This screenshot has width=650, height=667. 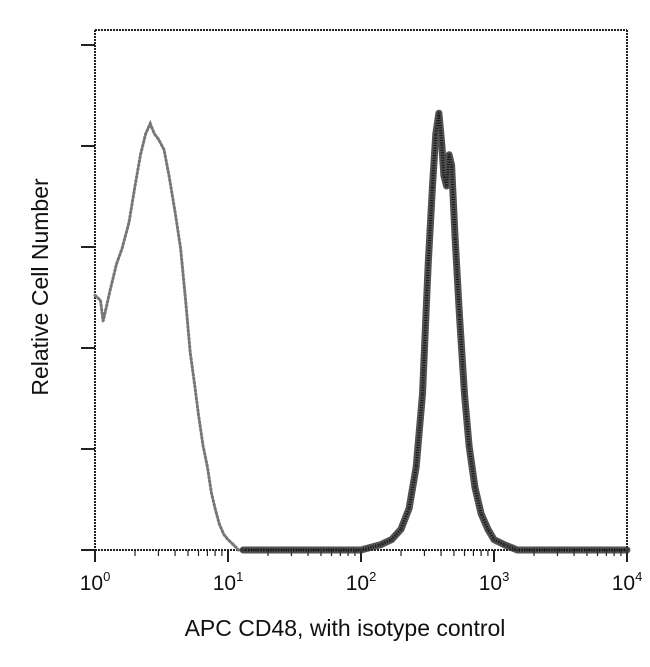 I want to click on x-tick-label: 10³, so click(x=494, y=582).